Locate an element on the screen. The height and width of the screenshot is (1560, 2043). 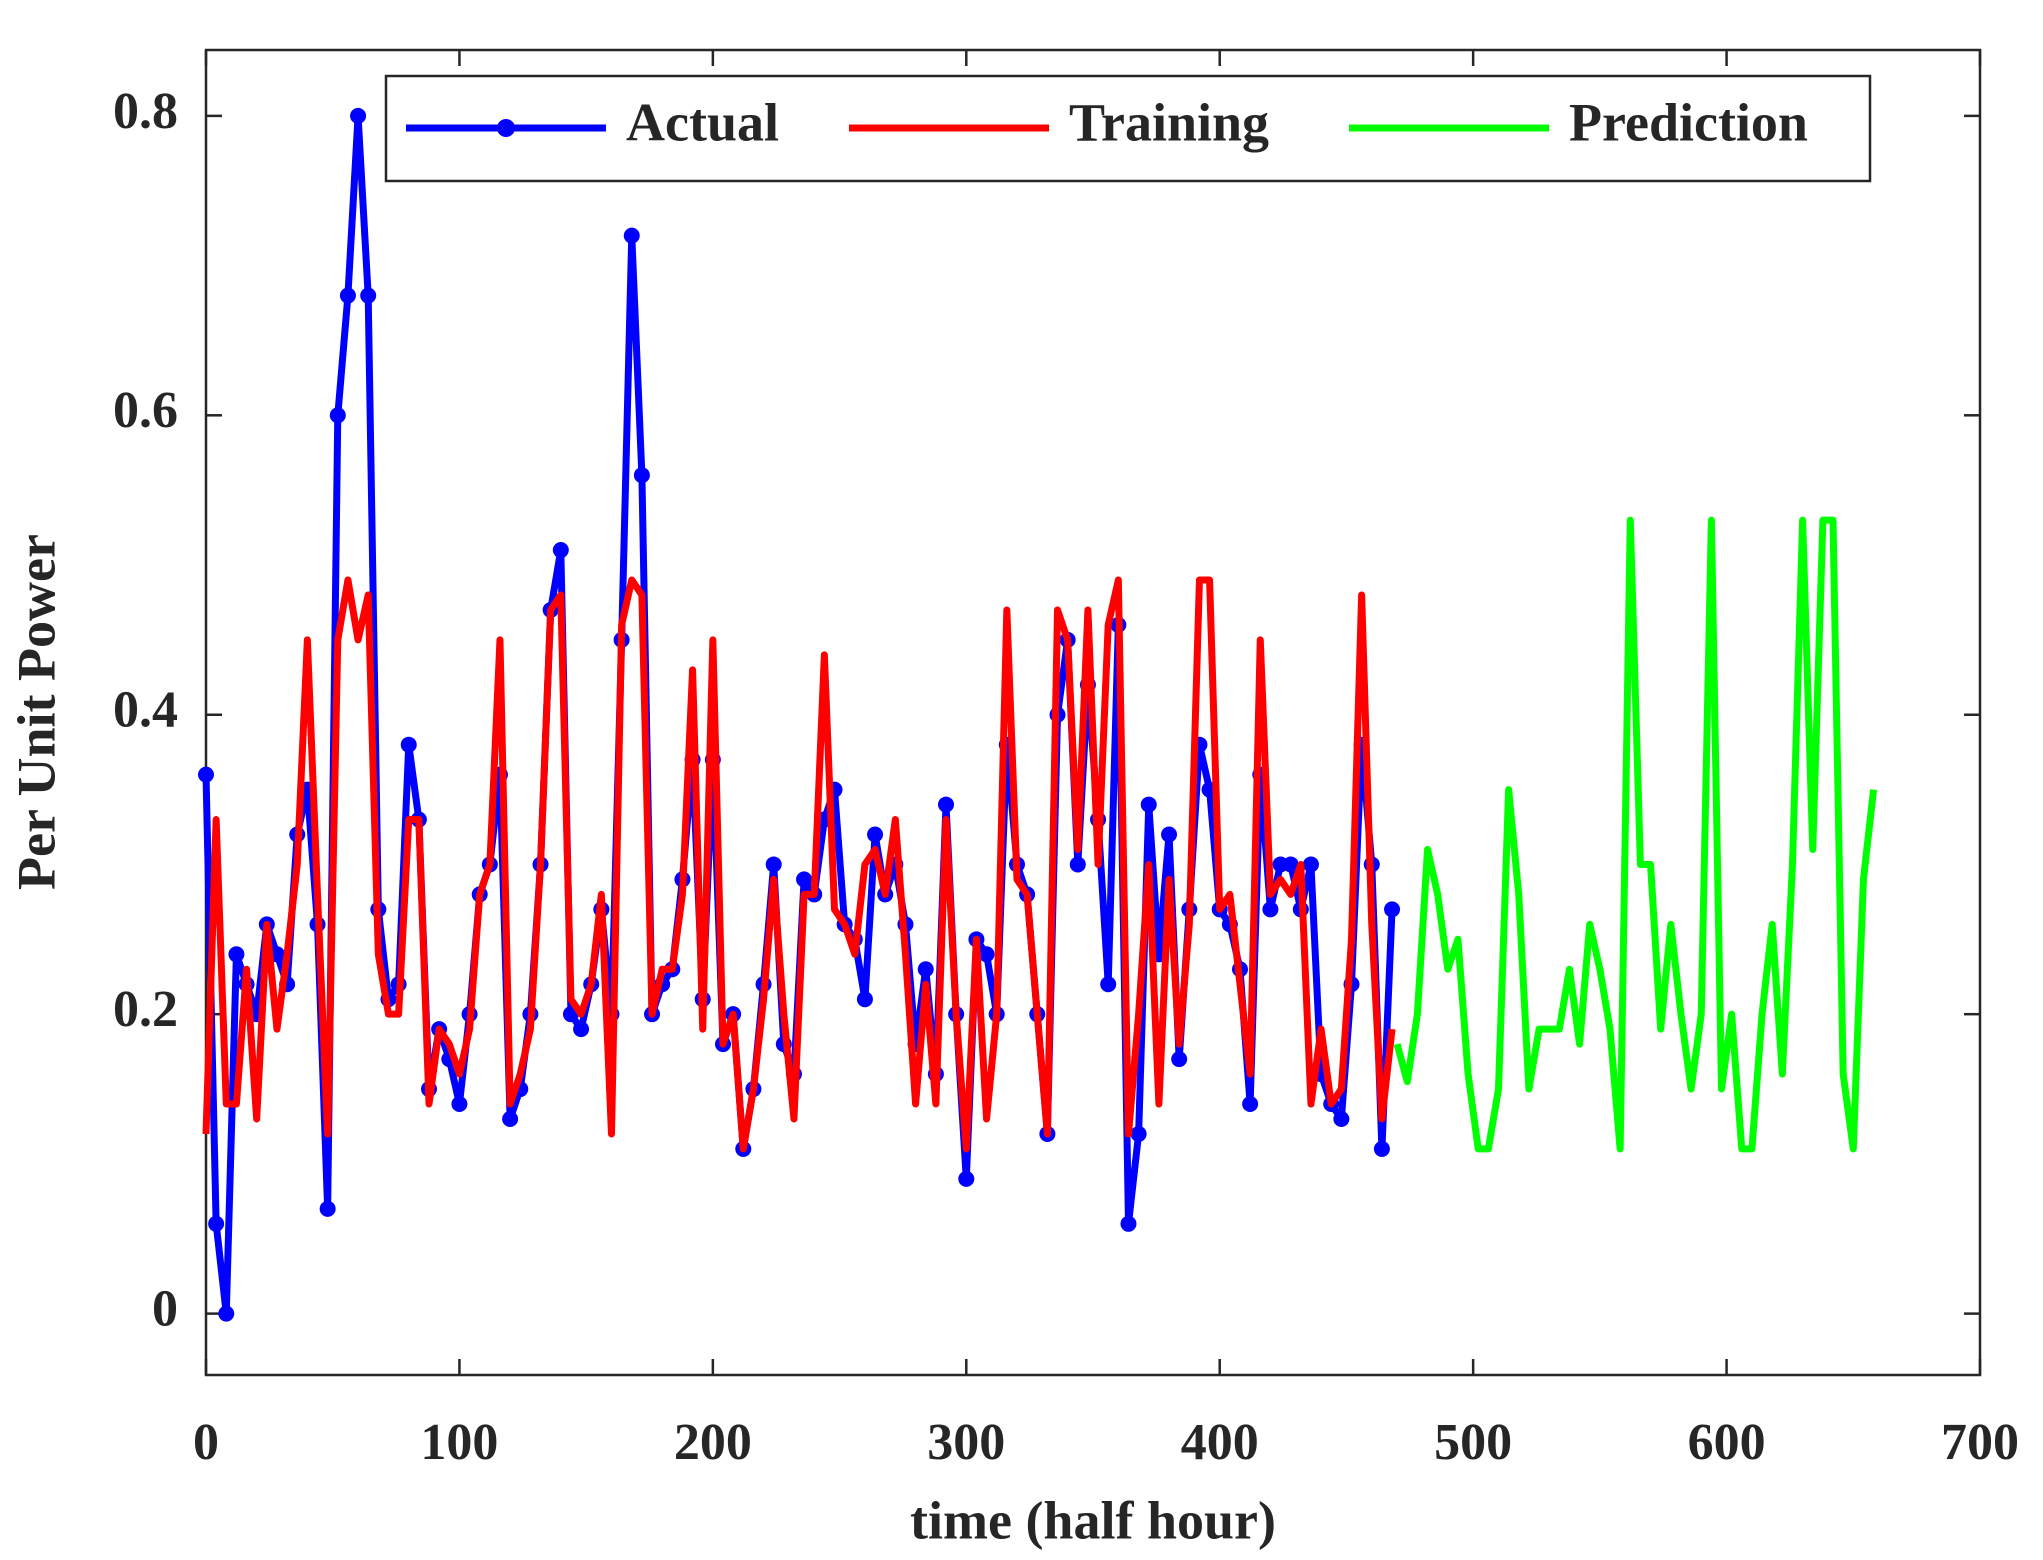
x-tick-label: 100 is located at coordinates (459, 1442).